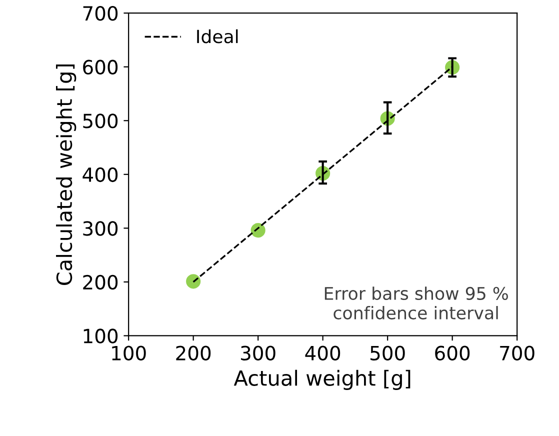 The image size is (559, 436). What do you see at coordinates (387, 353) in the screenshot?
I see `x-tick-label: 500` at bounding box center [387, 353].